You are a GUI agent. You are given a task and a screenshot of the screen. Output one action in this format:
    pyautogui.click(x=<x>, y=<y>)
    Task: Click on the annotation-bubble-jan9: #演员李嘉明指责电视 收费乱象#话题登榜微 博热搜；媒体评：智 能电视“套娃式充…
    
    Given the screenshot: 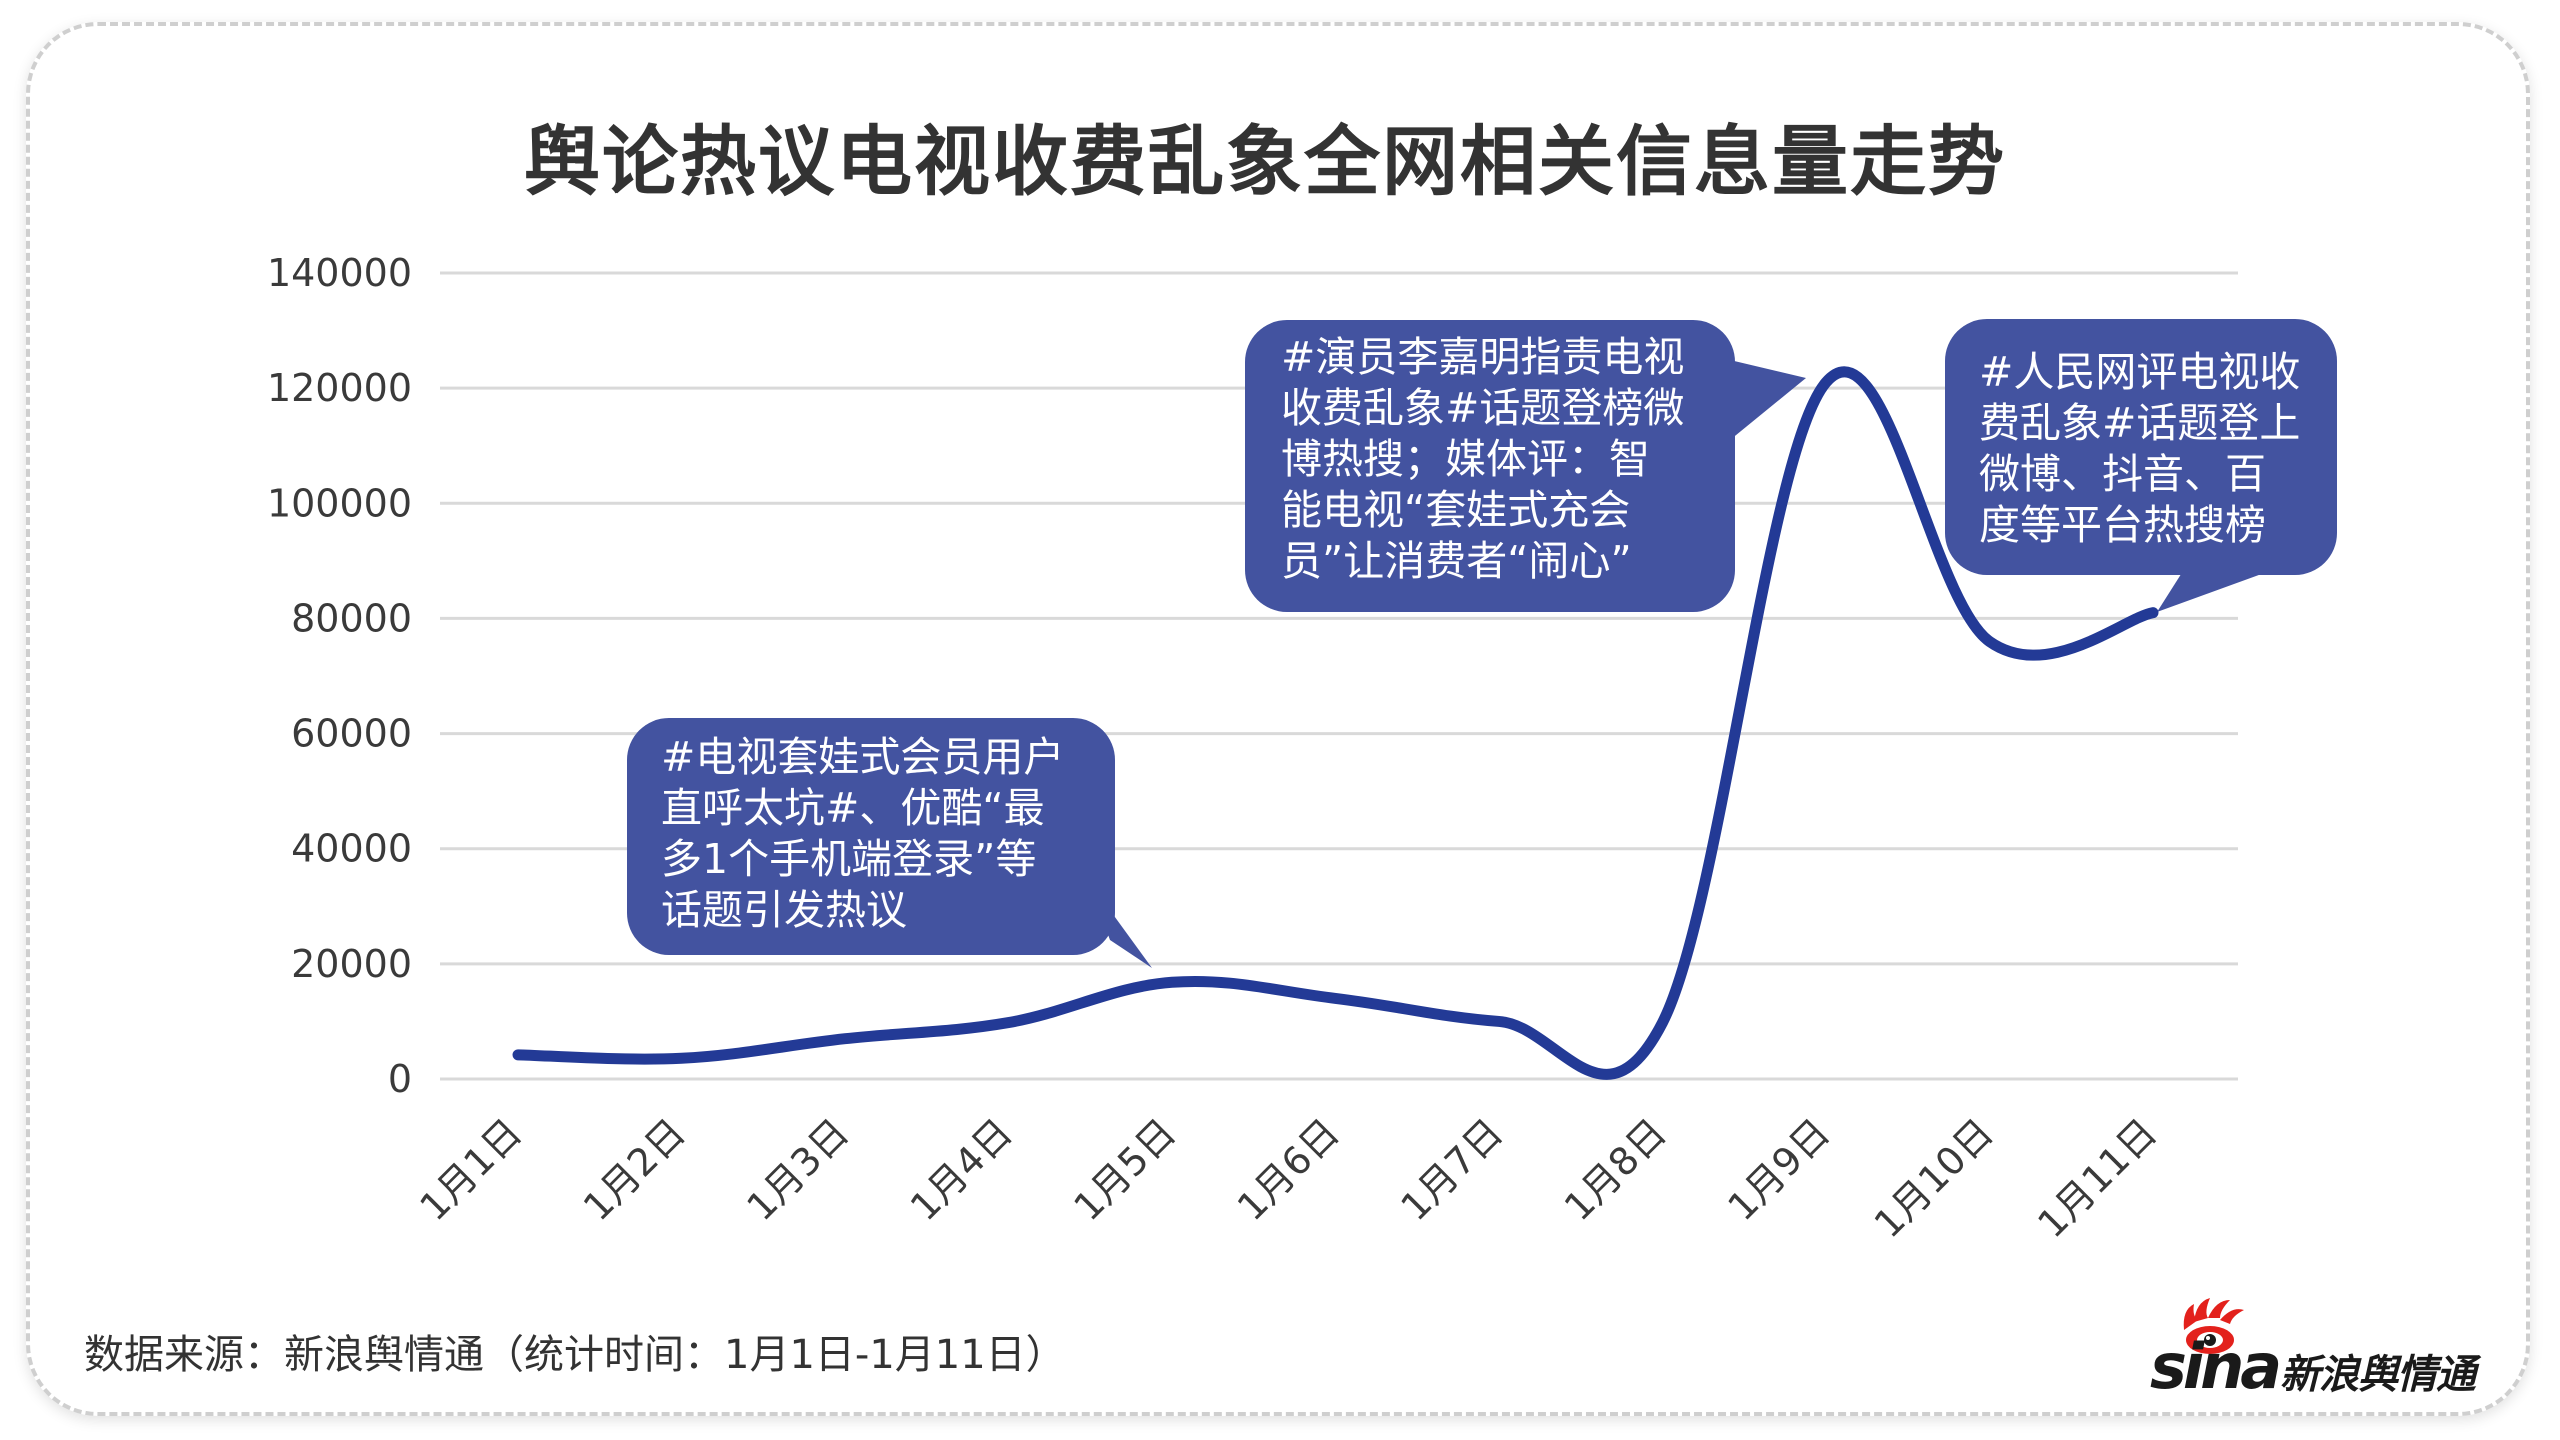 What is the action you would take?
    pyautogui.click(x=1490, y=466)
    